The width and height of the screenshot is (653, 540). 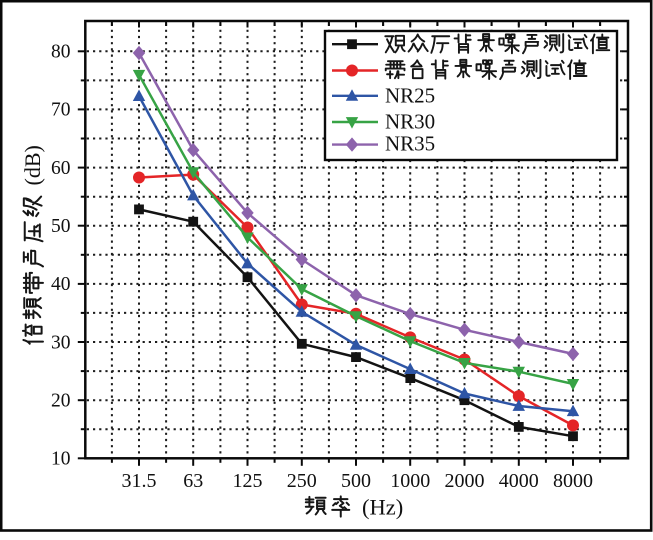 What do you see at coordinates (61, 459) in the screenshot?
I see `svg-text: 10` at bounding box center [61, 459].